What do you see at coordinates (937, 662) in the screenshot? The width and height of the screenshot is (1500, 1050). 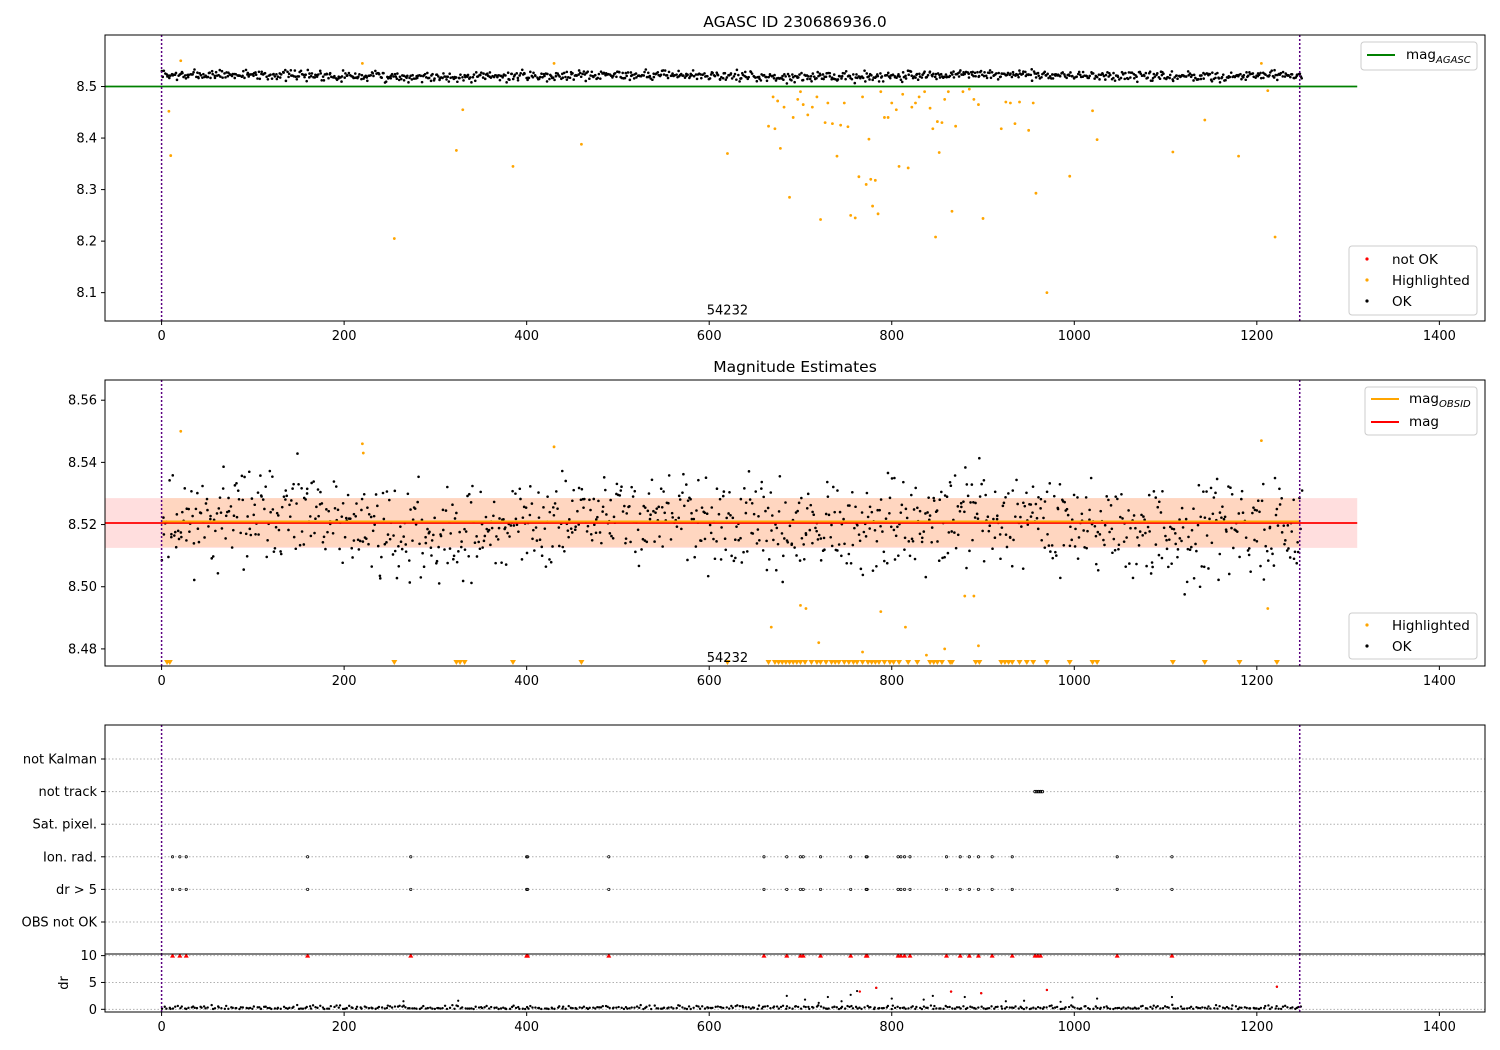 I see `below-axis-marker` at bounding box center [937, 662].